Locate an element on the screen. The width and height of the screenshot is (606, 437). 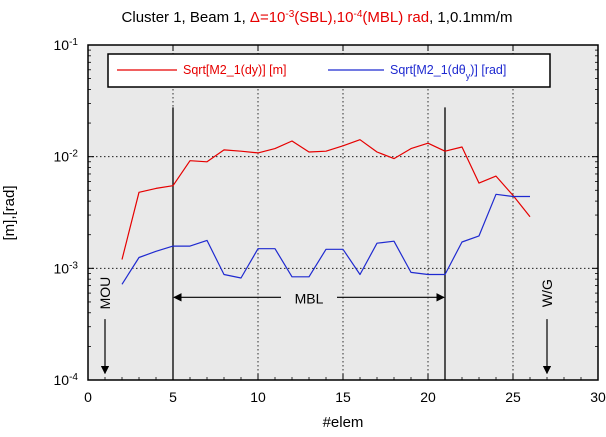
x-tick-label: 15 is located at coordinates (343, 397).